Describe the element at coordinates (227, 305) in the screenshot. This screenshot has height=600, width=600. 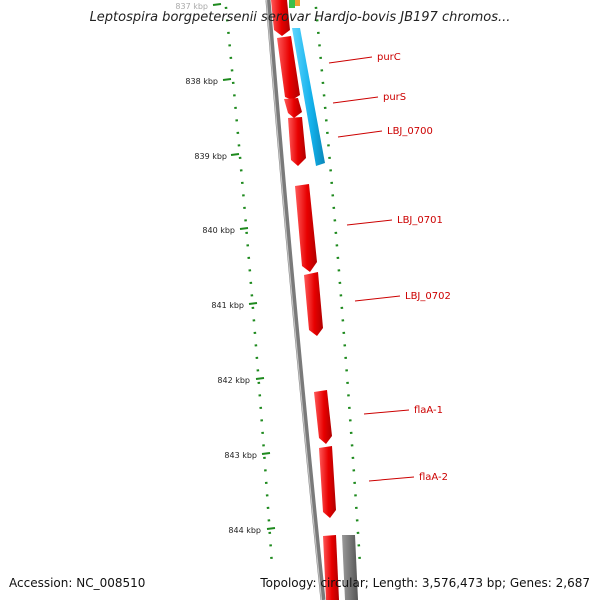
I see `ruler-label: 841 kbp` at that location.